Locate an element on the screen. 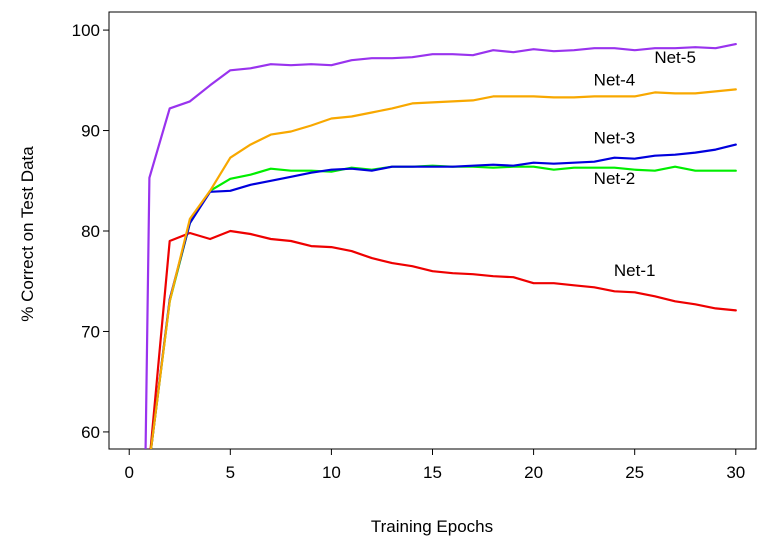 This screenshot has height=552, width=778. x-tick-label: 20 is located at coordinates (533, 472).